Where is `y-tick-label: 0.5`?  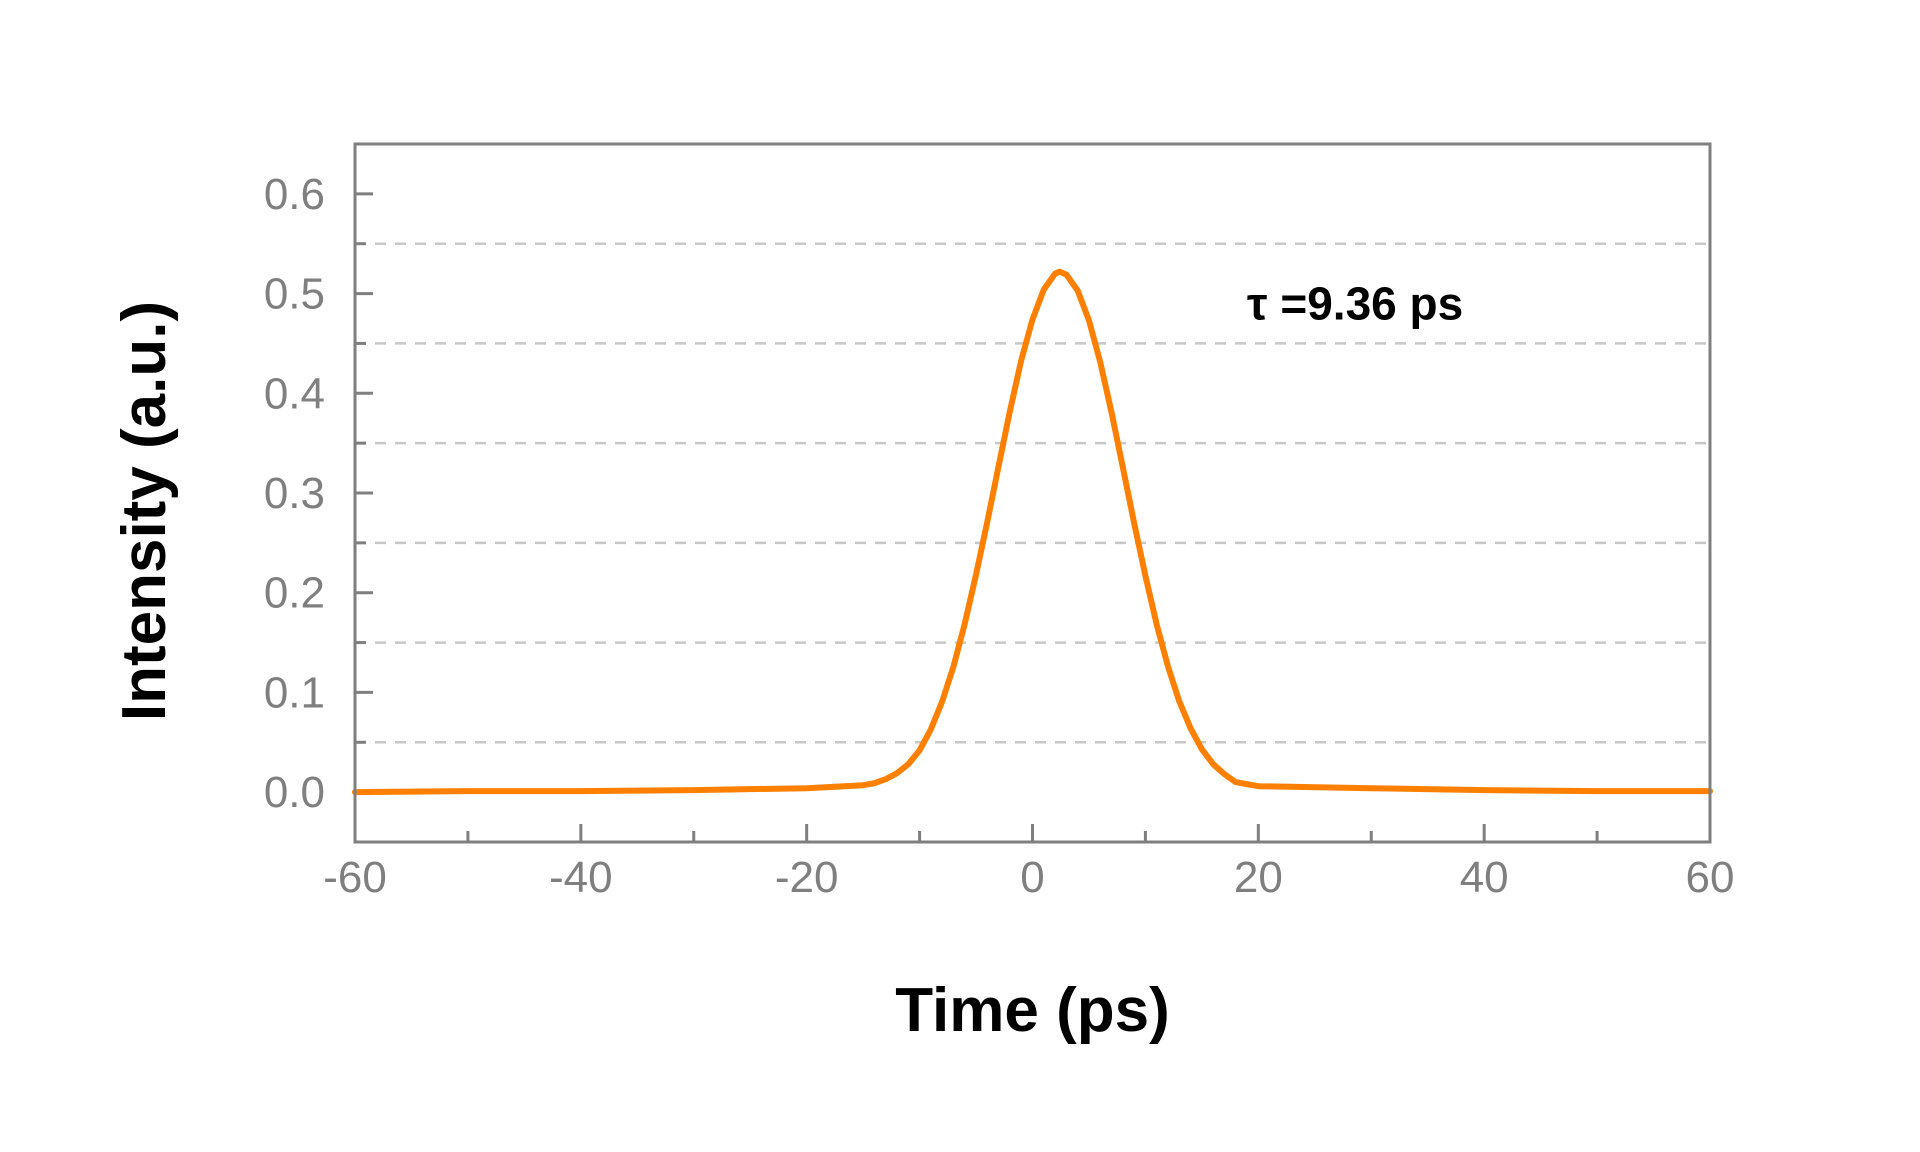
y-tick-label: 0.5 is located at coordinates (294, 294).